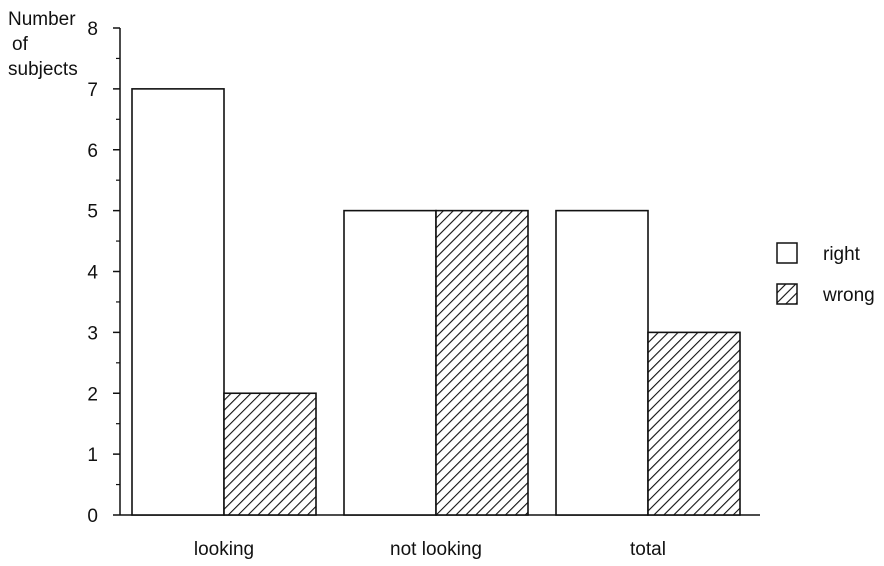  Describe the element at coordinates (20, 44) in the screenshot. I see `y-axis-title-line: of` at that location.